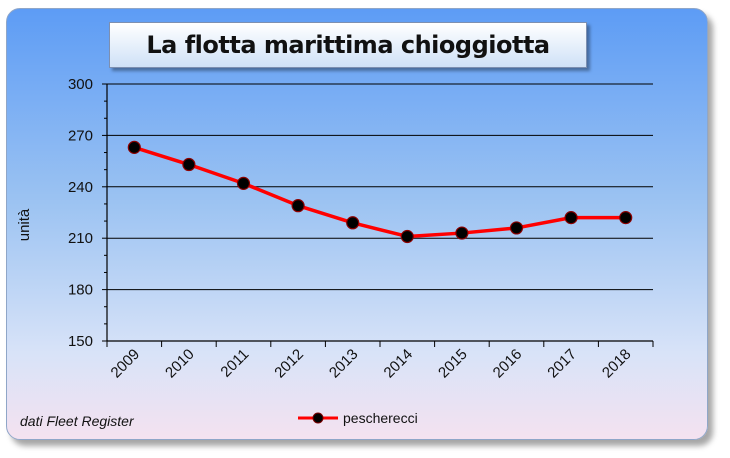  What do you see at coordinates (134, 147) in the screenshot?
I see `data-point-2009` at bounding box center [134, 147].